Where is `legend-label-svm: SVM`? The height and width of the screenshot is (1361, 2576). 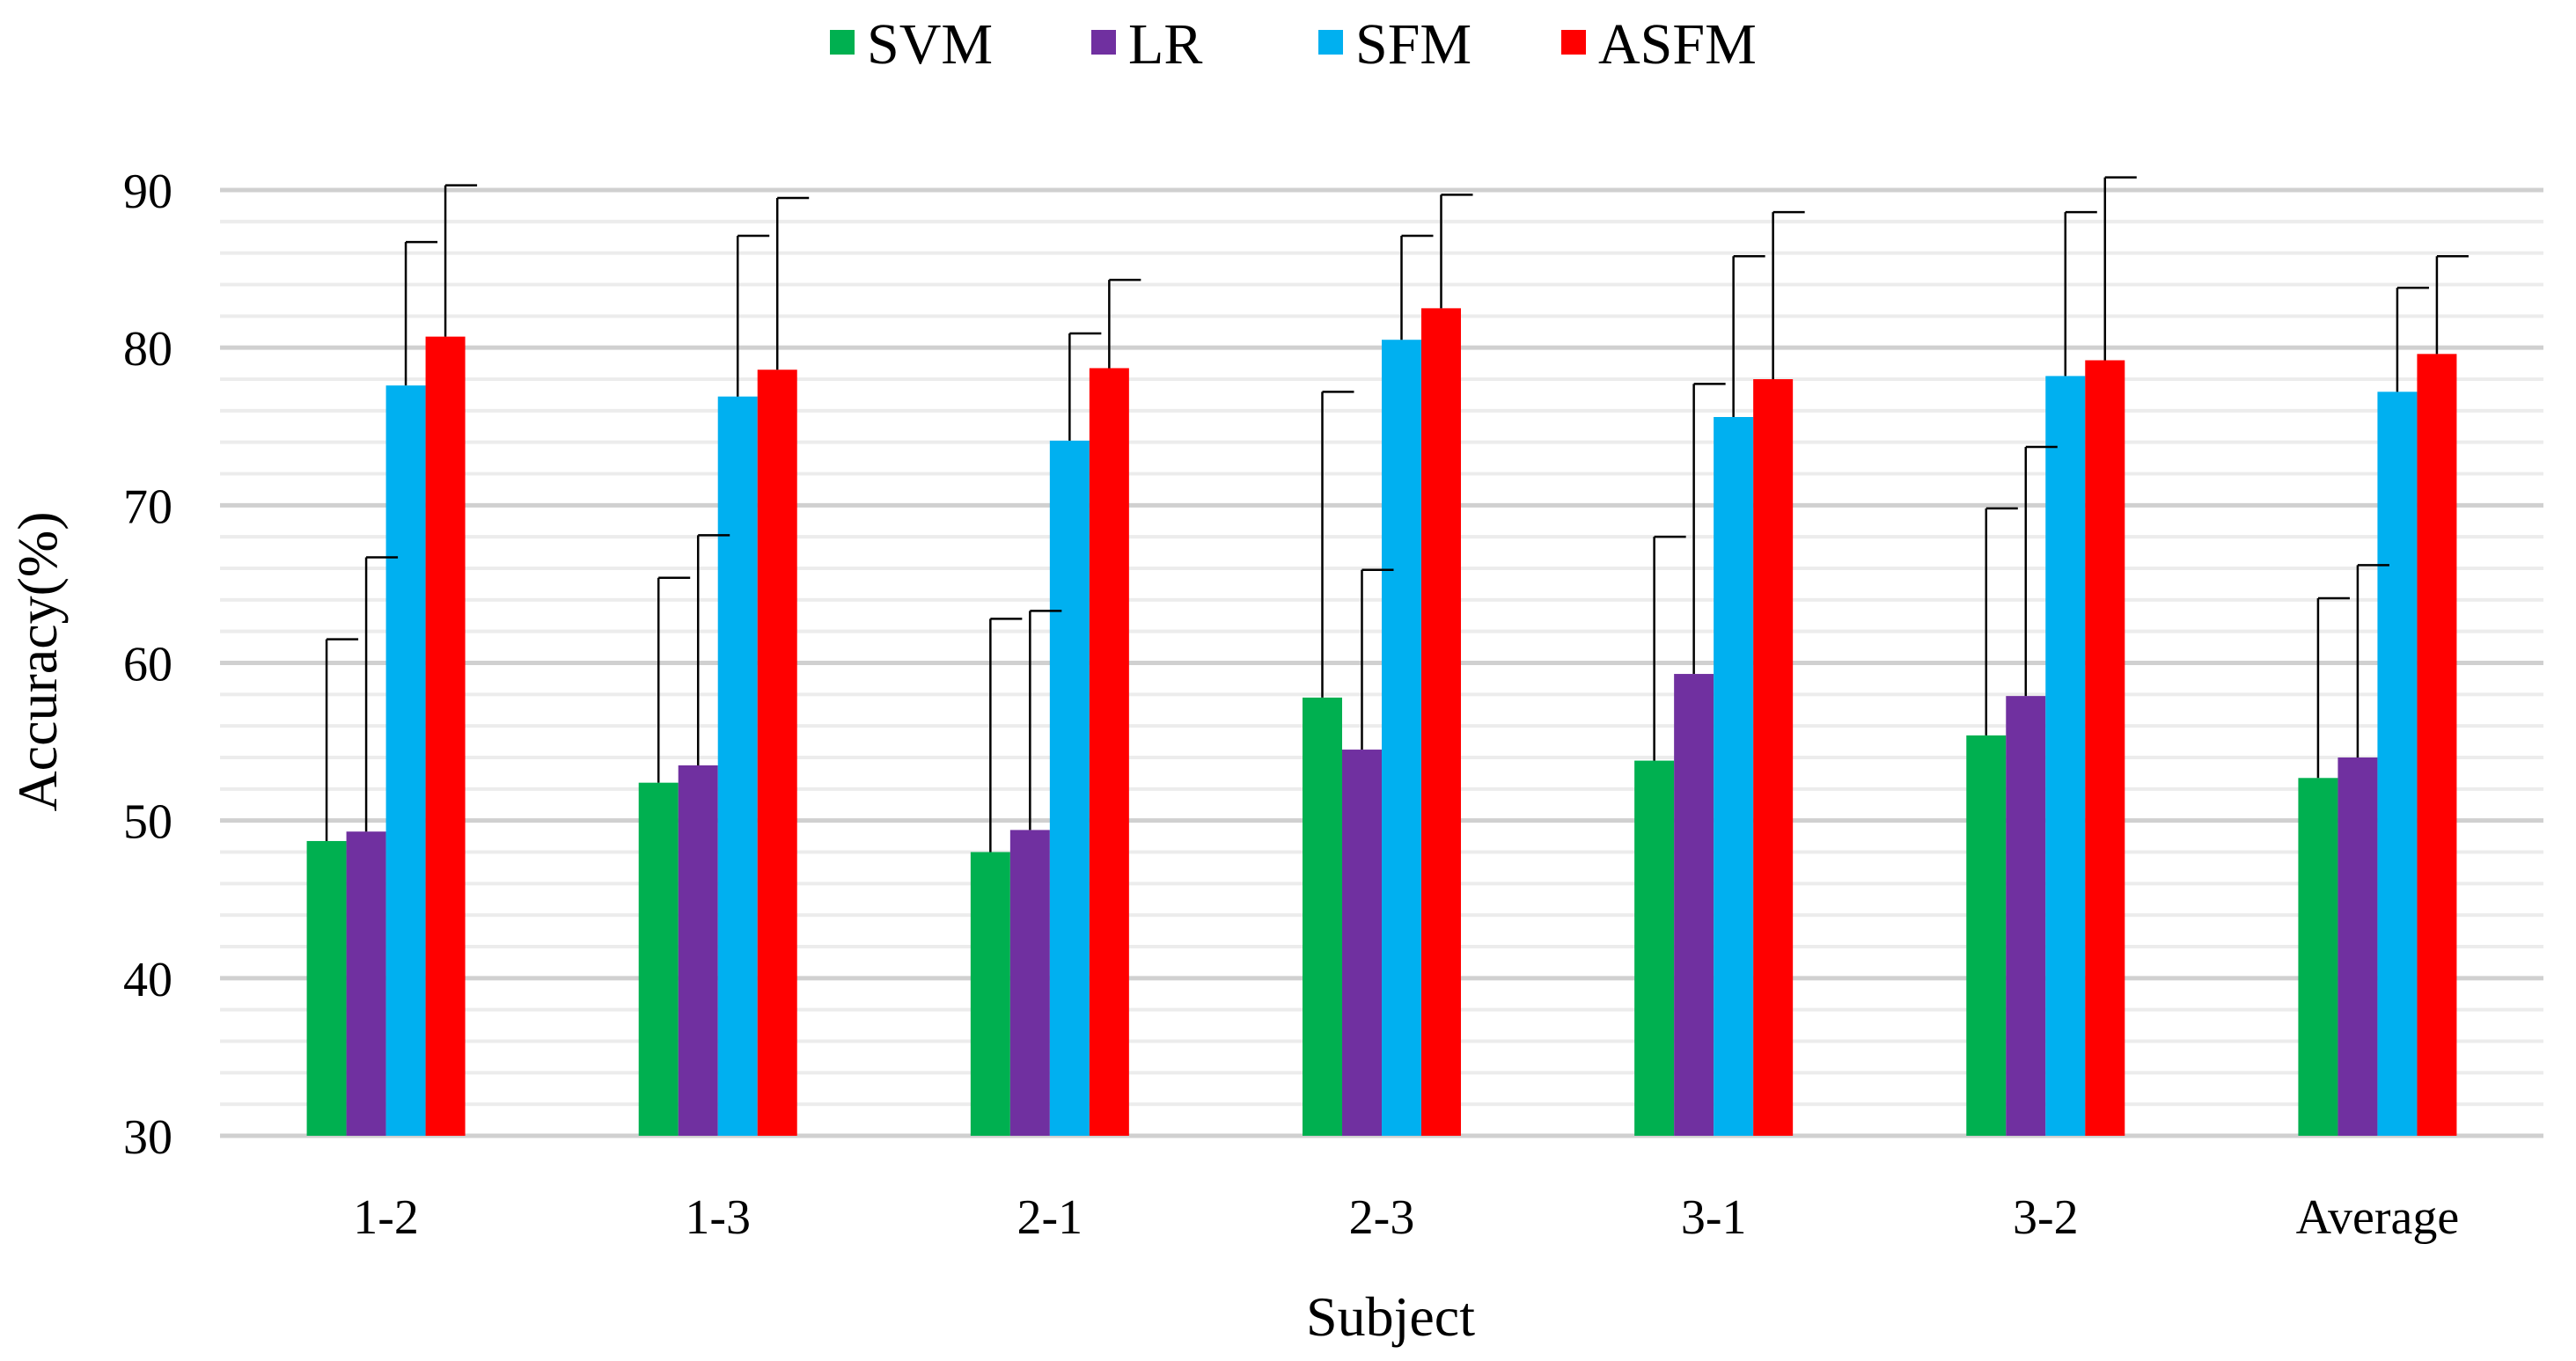 legend-label-svm: SVM is located at coordinates (930, 44).